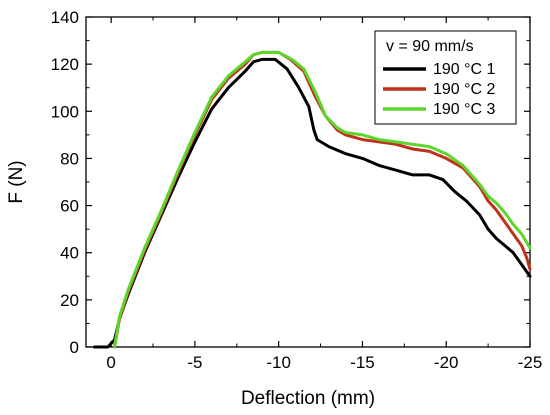  I want to click on y-axis-title: F (N), so click(16, 181).